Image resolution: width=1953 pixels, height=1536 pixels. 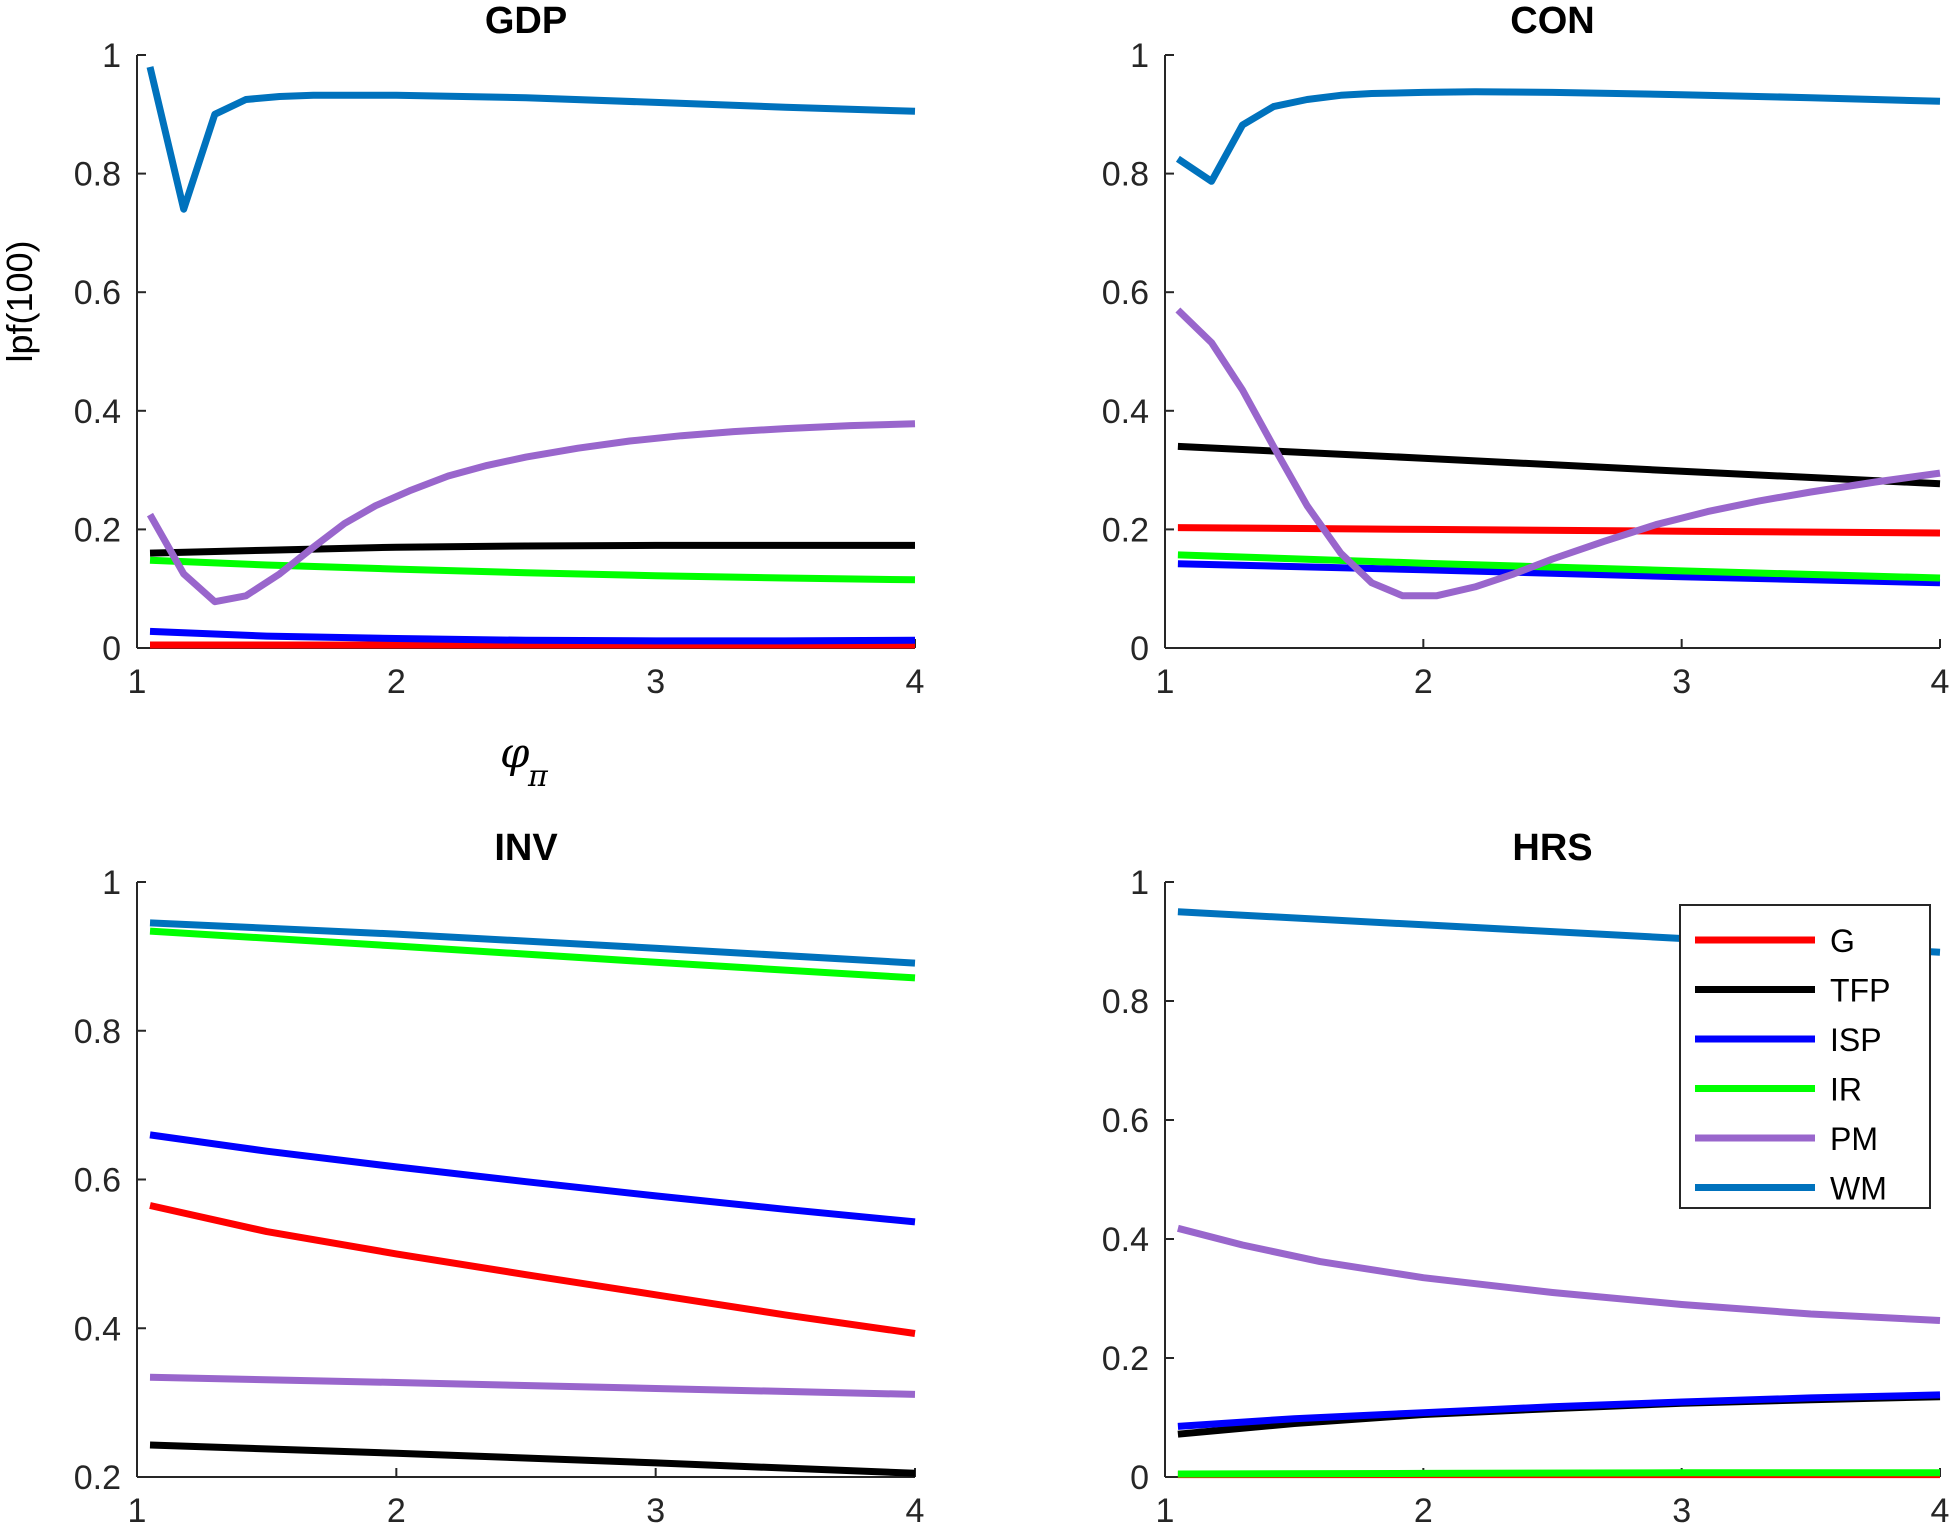 I want to click on legend-label-tfp: TFP, so click(x=1860, y=991).